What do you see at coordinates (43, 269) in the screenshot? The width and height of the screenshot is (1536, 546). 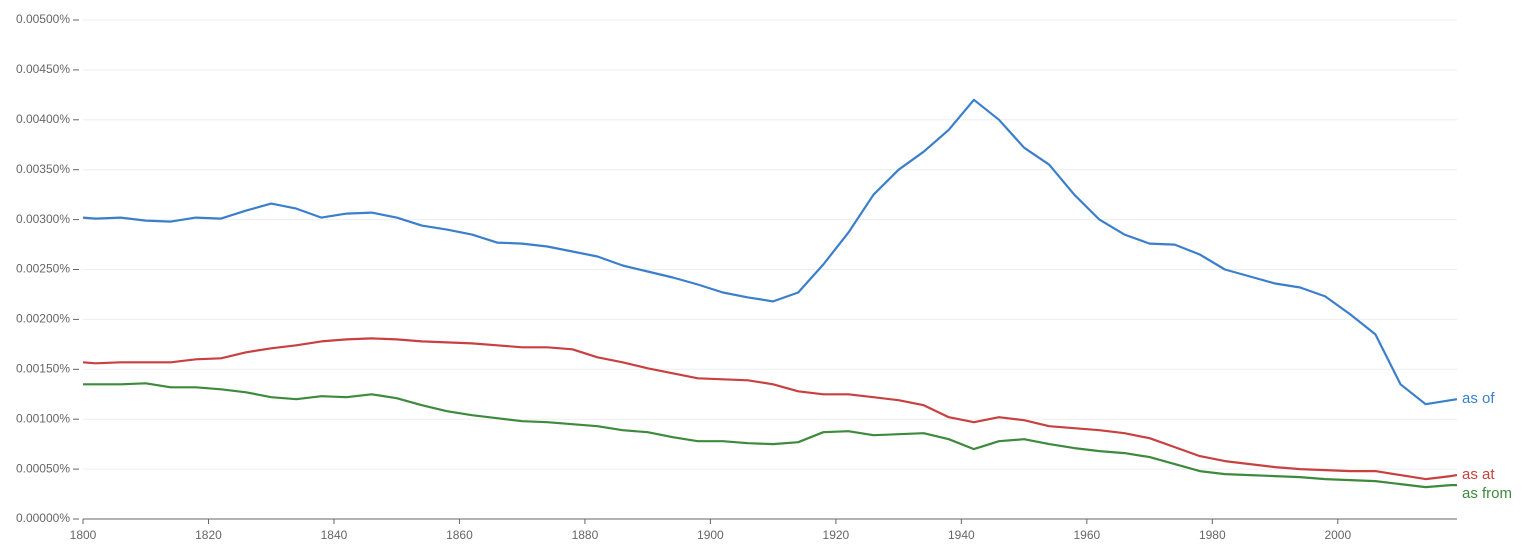 I see `y-tick-label: 0.00250%` at bounding box center [43, 269].